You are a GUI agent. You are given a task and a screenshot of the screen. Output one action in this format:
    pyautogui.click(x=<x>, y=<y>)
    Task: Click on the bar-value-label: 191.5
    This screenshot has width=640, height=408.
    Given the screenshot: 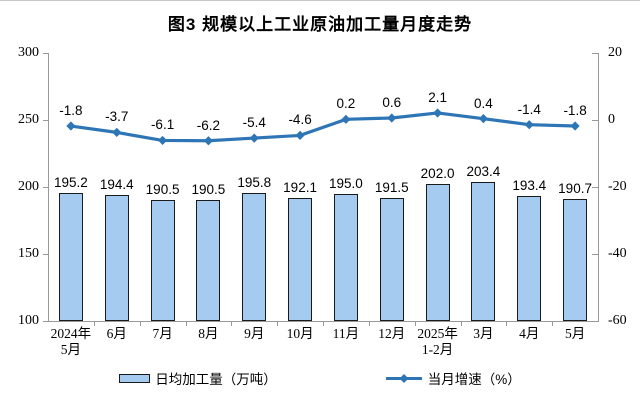 What is the action you would take?
    pyautogui.click(x=391, y=188)
    